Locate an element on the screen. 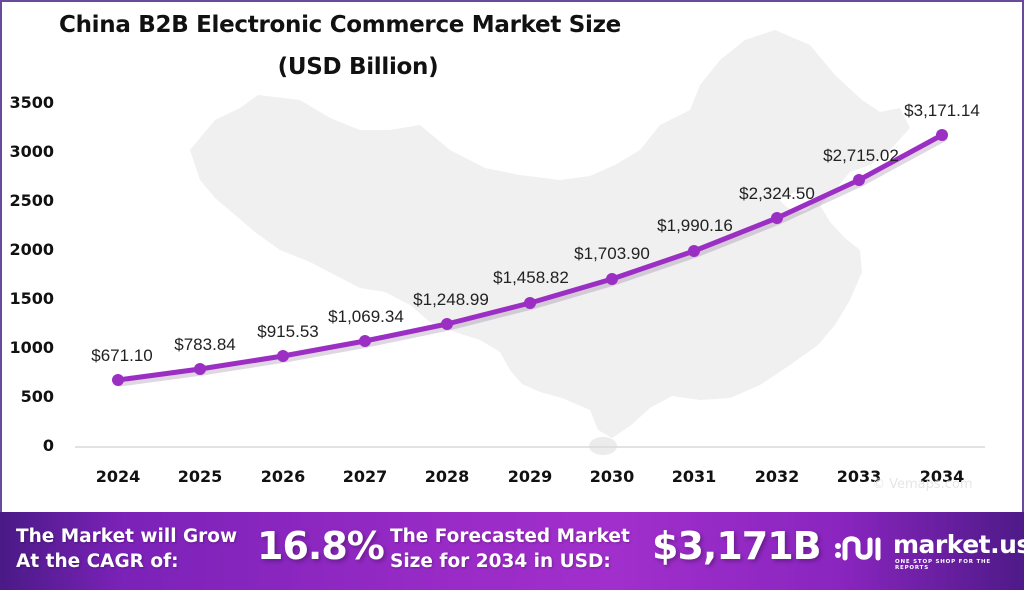  data-label: $1,703.90 is located at coordinates (612, 253).